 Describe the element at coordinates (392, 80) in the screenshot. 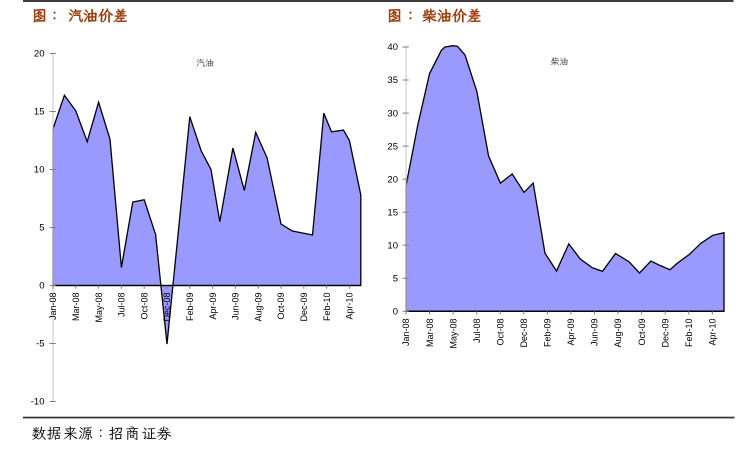

I see `svg-text: 35` at that location.